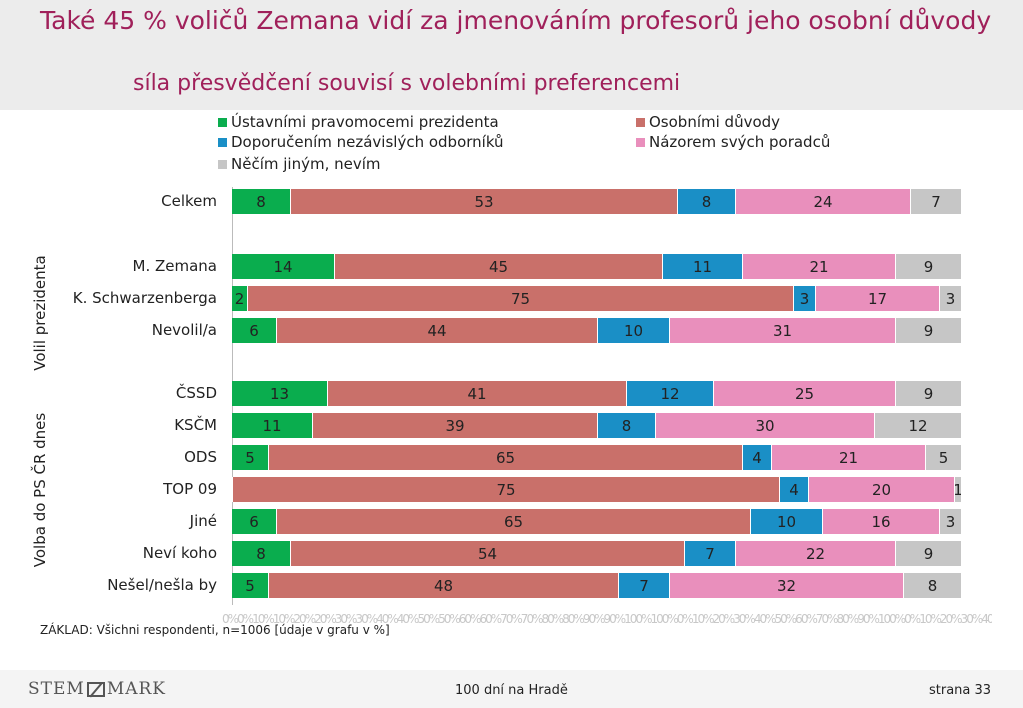 This screenshot has height=708, width=1023. Describe the element at coordinates (782, 330) in the screenshot. I see `bar-segment: 31` at that location.